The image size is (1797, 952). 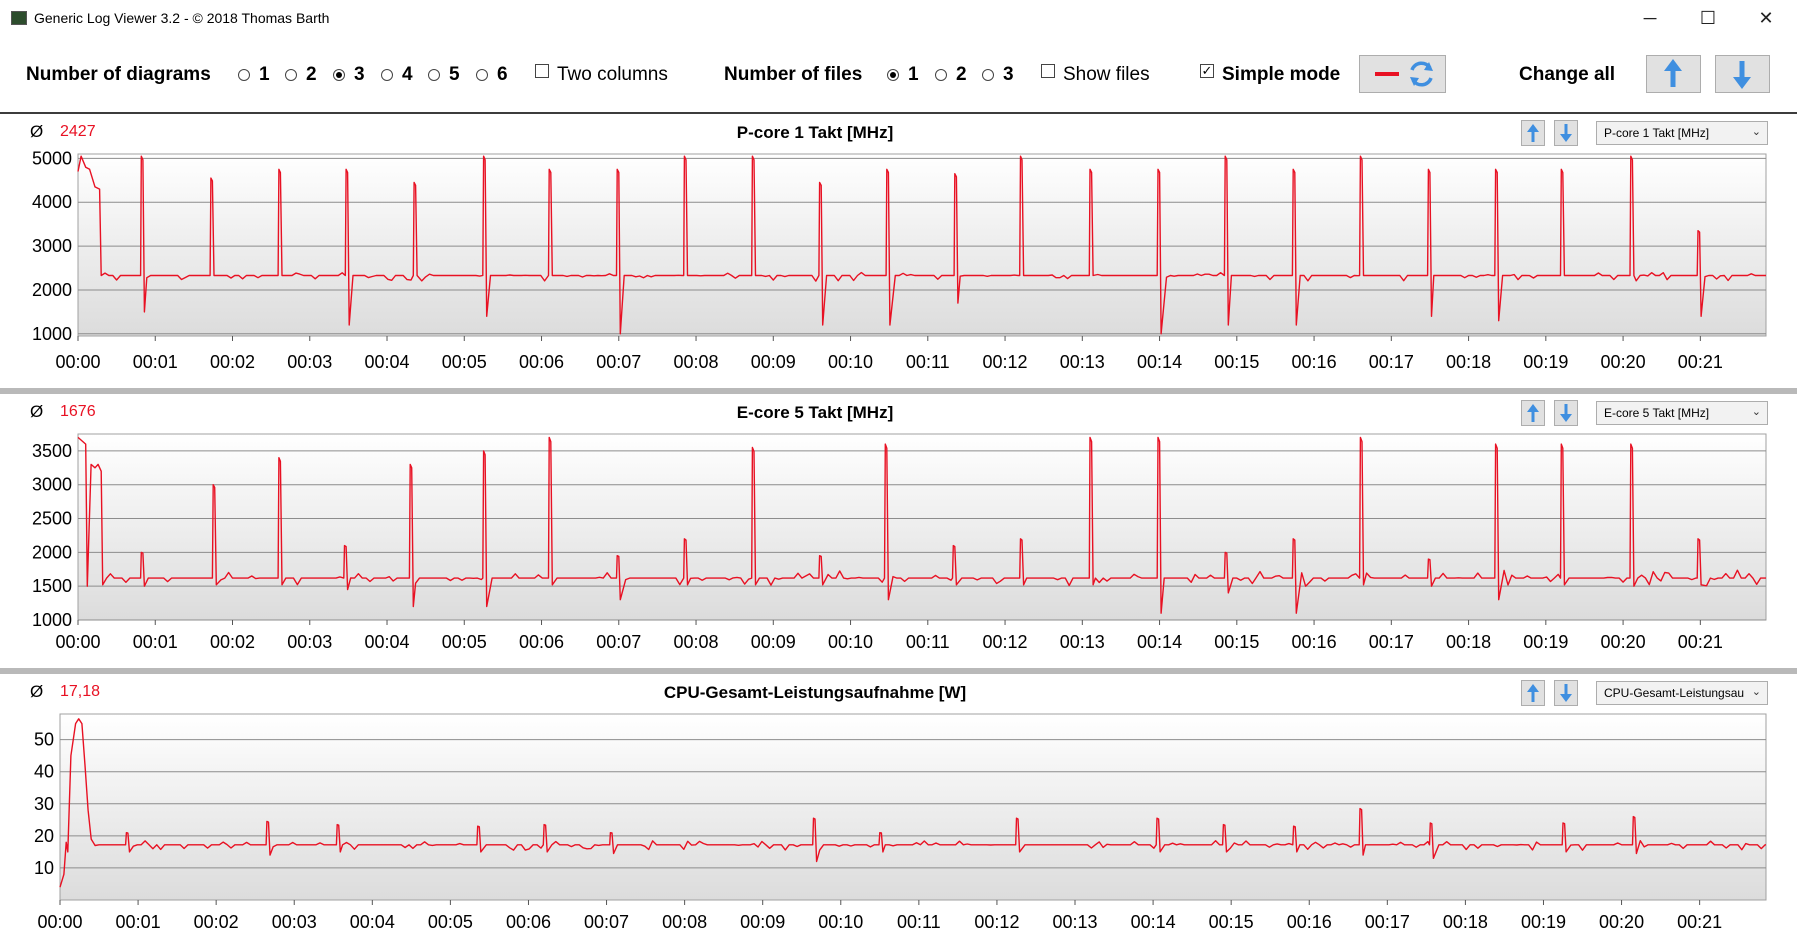 What do you see at coordinates (1543, 922) in the screenshot?
I see `x-tick-label: 00:19` at bounding box center [1543, 922].